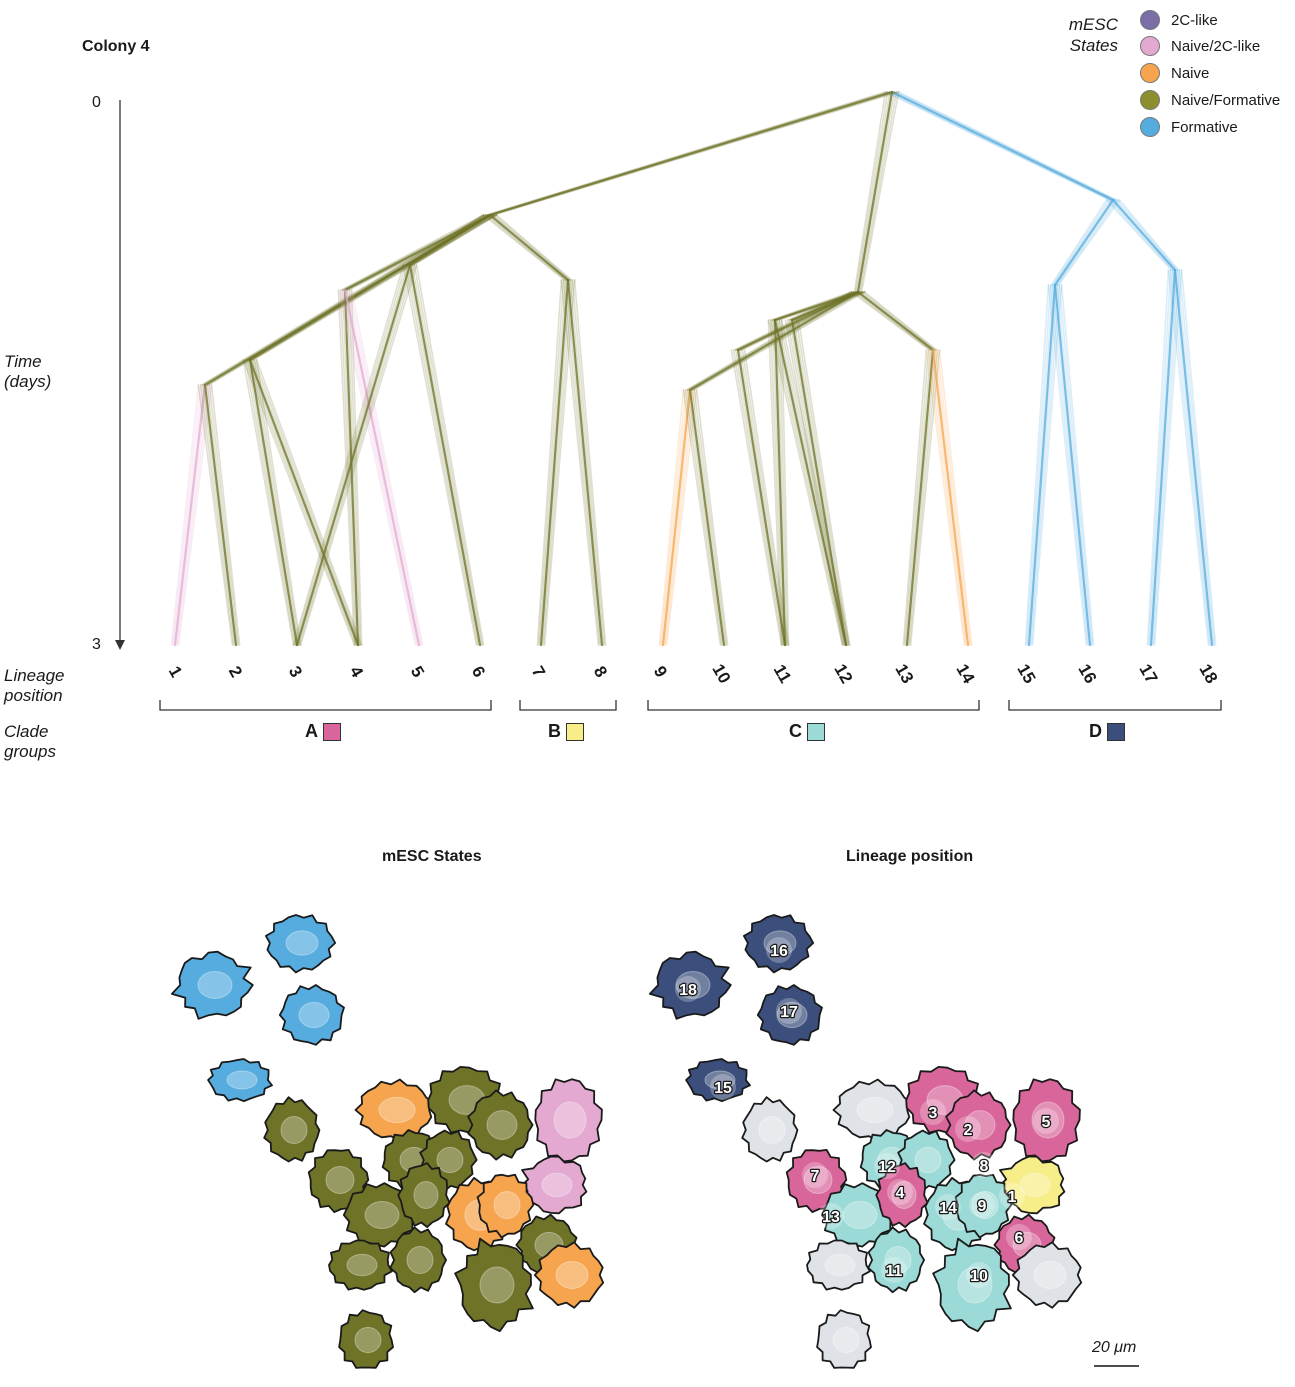 The image size is (1295, 1387). Describe the element at coordinates (1107, 731) in the screenshot. I see `clade-d: D` at that location.